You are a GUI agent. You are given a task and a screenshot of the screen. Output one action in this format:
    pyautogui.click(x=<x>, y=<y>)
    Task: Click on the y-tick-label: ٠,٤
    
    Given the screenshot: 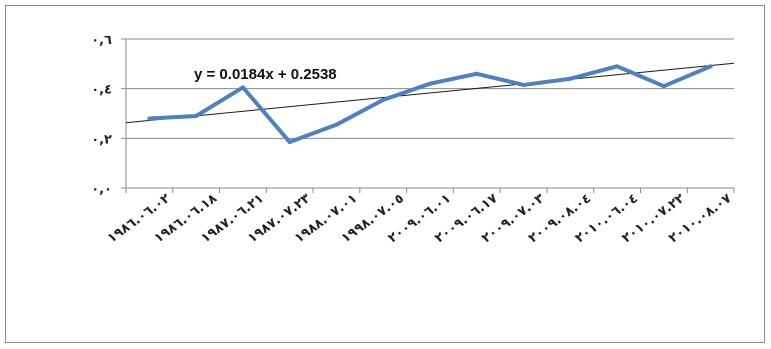 What is the action you would take?
    pyautogui.click(x=101, y=90)
    